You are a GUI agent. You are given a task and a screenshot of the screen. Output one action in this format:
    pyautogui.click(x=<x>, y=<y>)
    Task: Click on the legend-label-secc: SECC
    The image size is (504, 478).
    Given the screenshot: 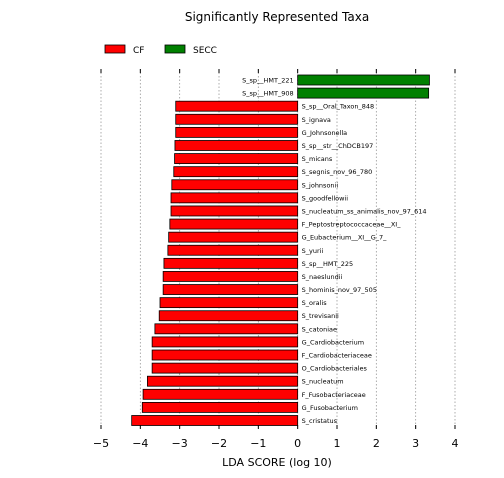 What is the action you would take?
    pyautogui.click(x=205, y=51)
    